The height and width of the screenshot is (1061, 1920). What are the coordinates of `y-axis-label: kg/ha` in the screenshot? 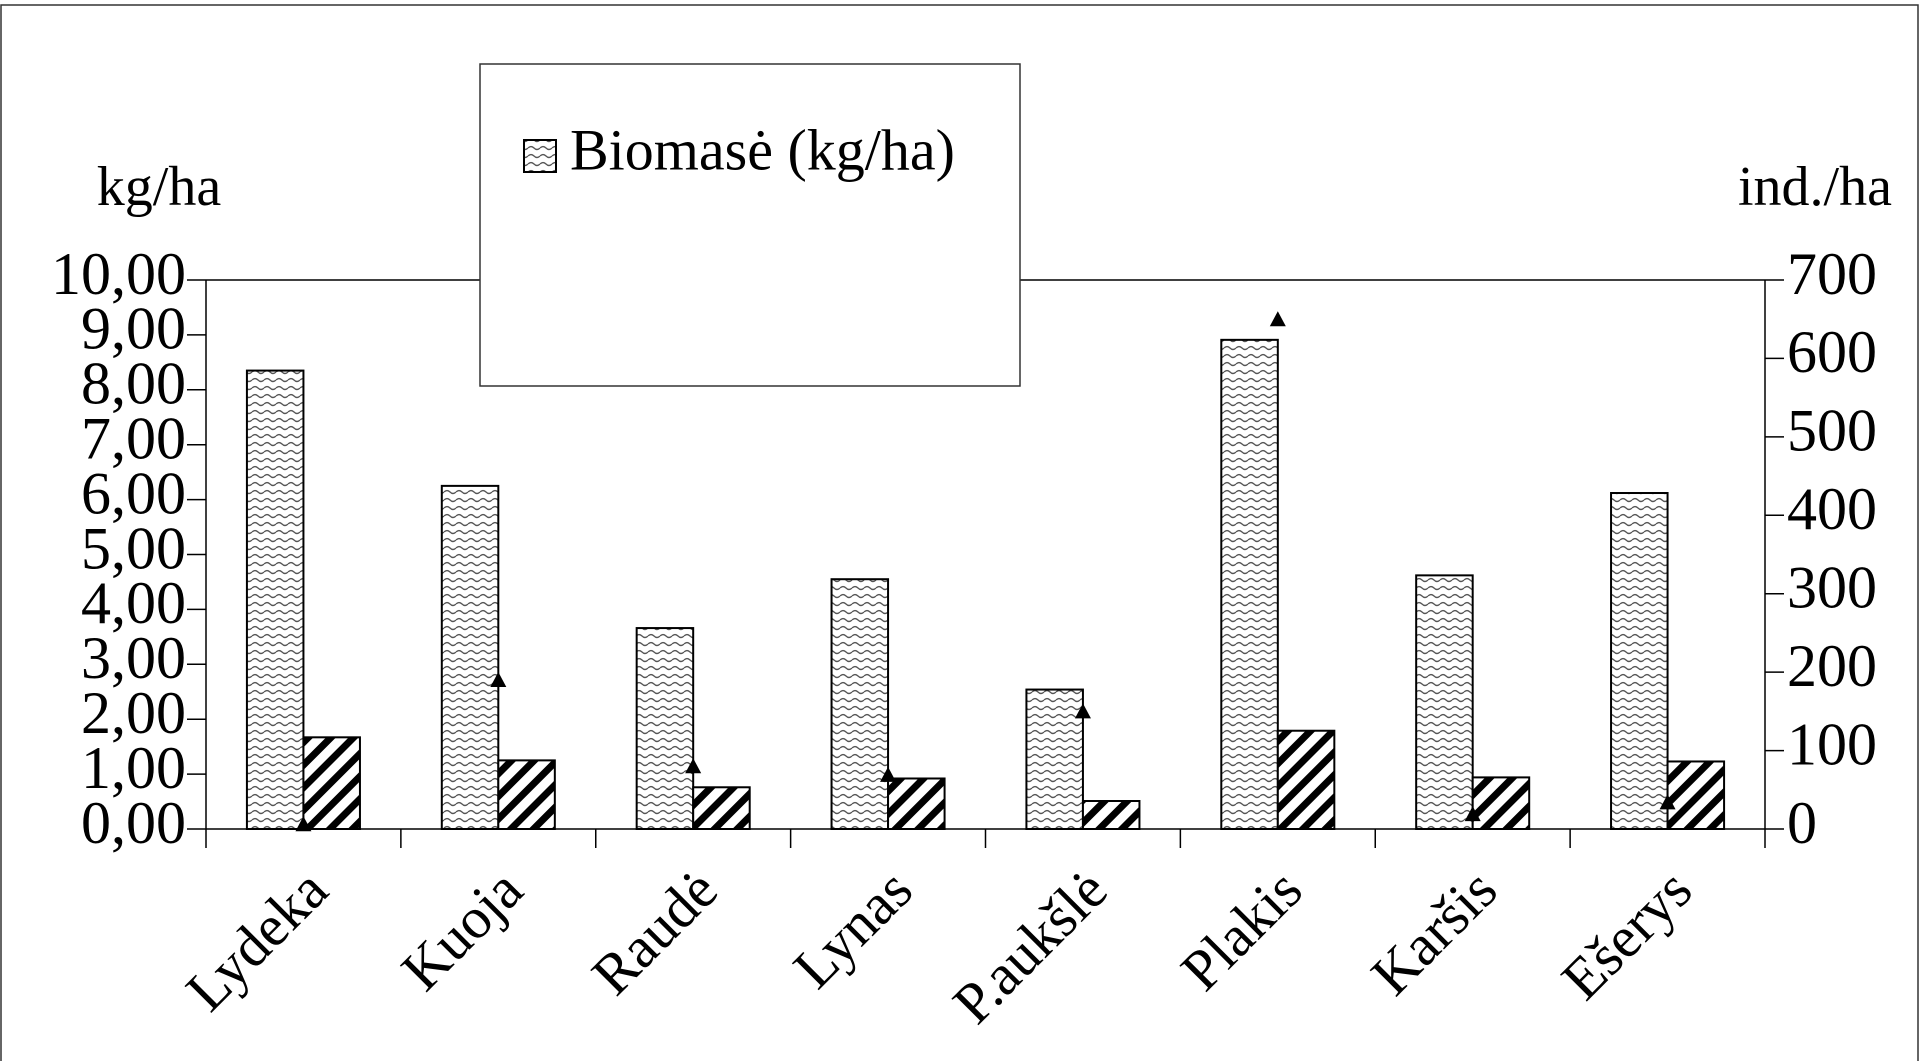 It's located at (159, 187).